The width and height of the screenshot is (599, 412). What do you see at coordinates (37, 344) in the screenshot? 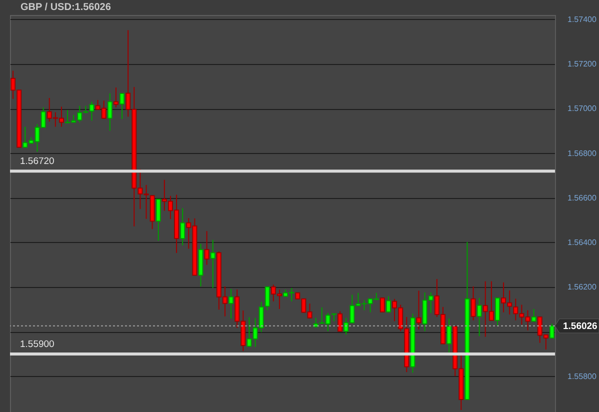
I see `ref-line-label: 1.55900` at bounding box center [37, 344].